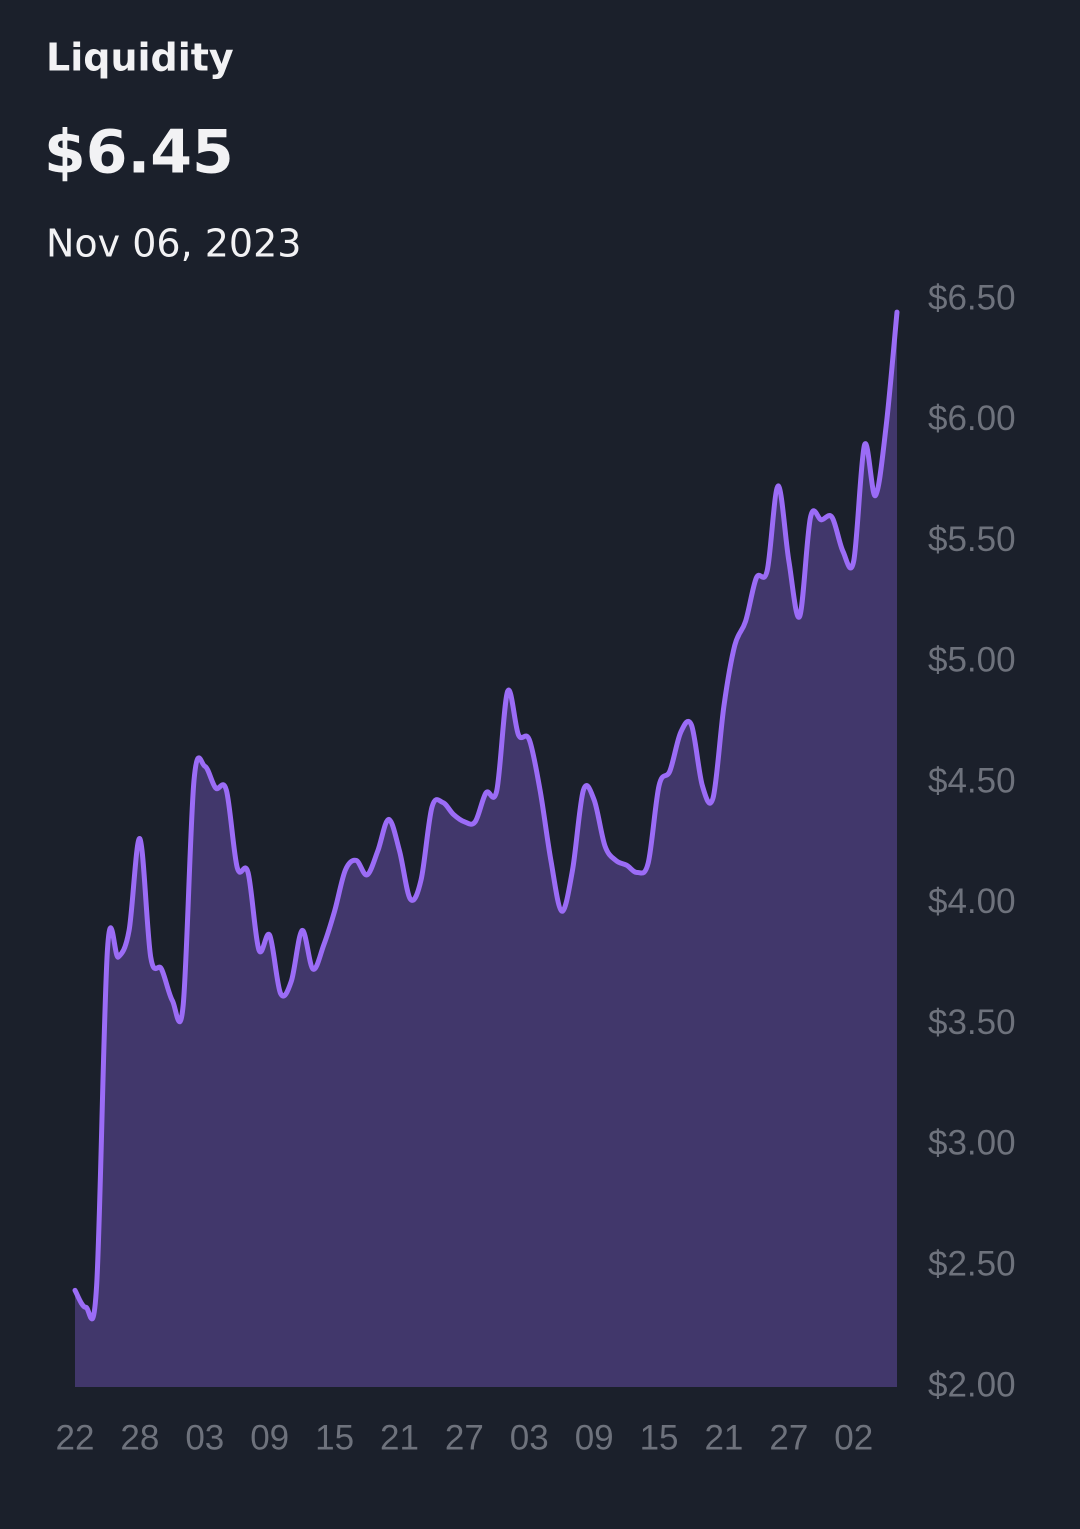 The image size is (1080, 1529). Describe the element at coordinates (972, 418) in the screenshot. I see `y-tick-label: $6.00` at that location.